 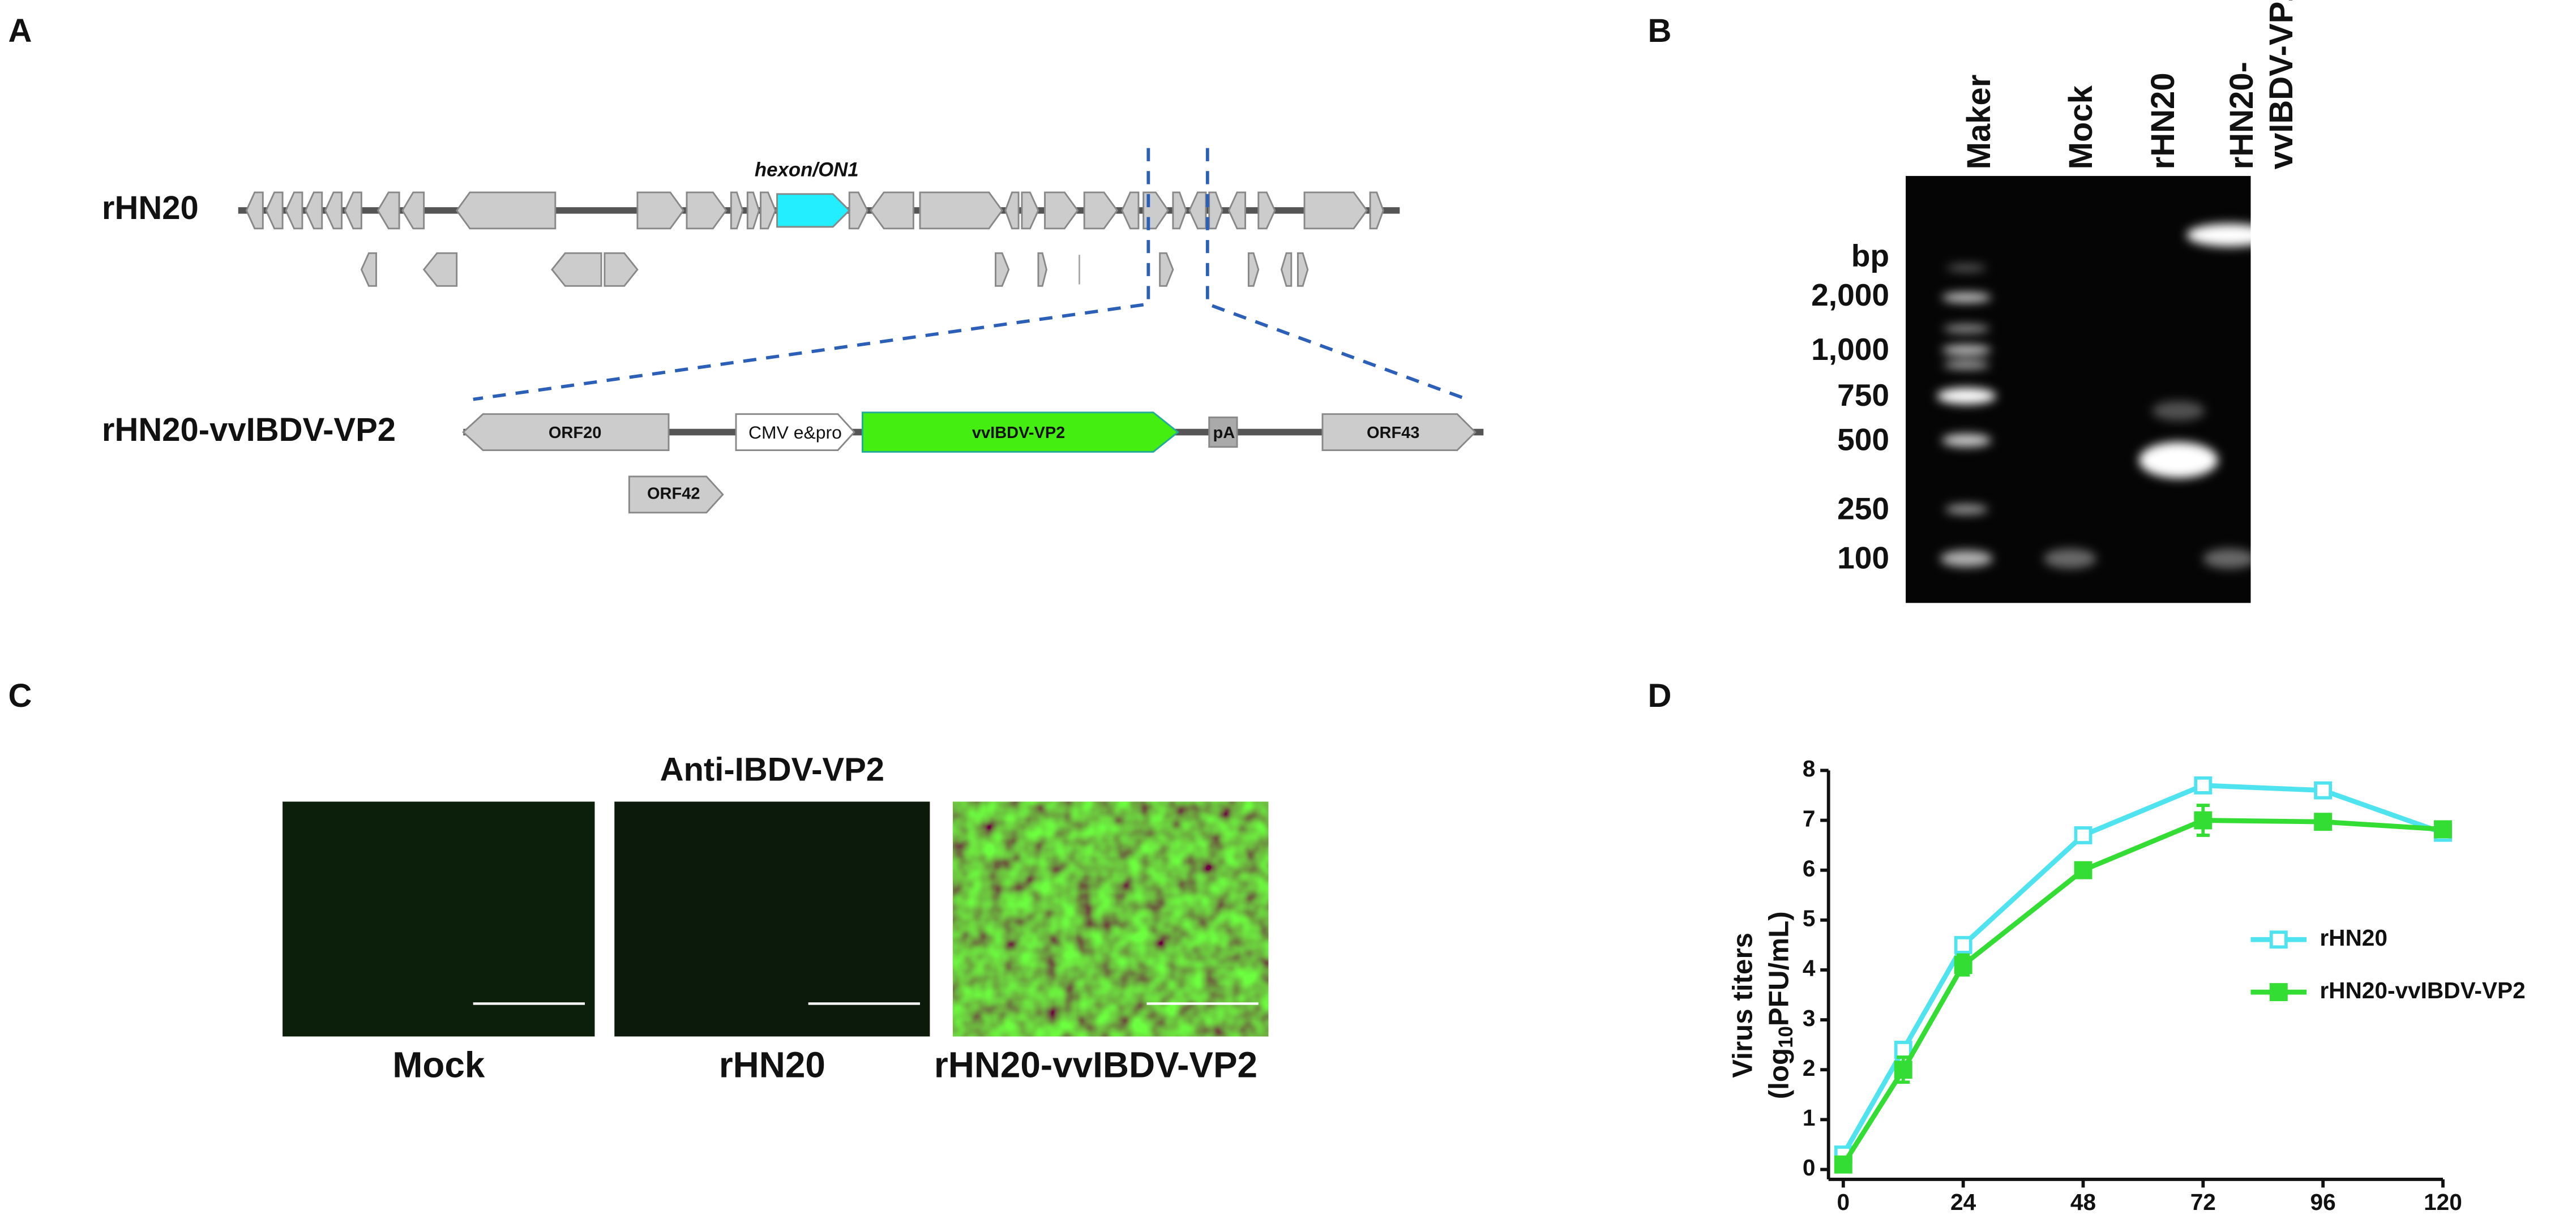 I want to click on size-label: 100, so click(x=1863, y=558).